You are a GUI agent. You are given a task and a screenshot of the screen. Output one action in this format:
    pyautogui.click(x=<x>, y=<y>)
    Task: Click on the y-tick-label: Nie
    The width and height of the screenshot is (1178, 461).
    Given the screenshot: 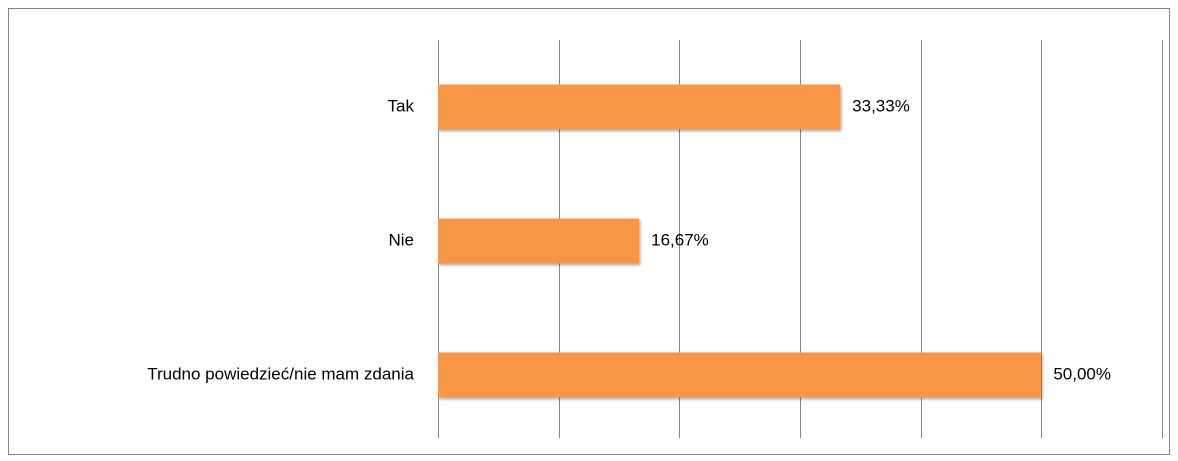 What is the action you would take?
    pyautogui.click(x=401, y=239)
    